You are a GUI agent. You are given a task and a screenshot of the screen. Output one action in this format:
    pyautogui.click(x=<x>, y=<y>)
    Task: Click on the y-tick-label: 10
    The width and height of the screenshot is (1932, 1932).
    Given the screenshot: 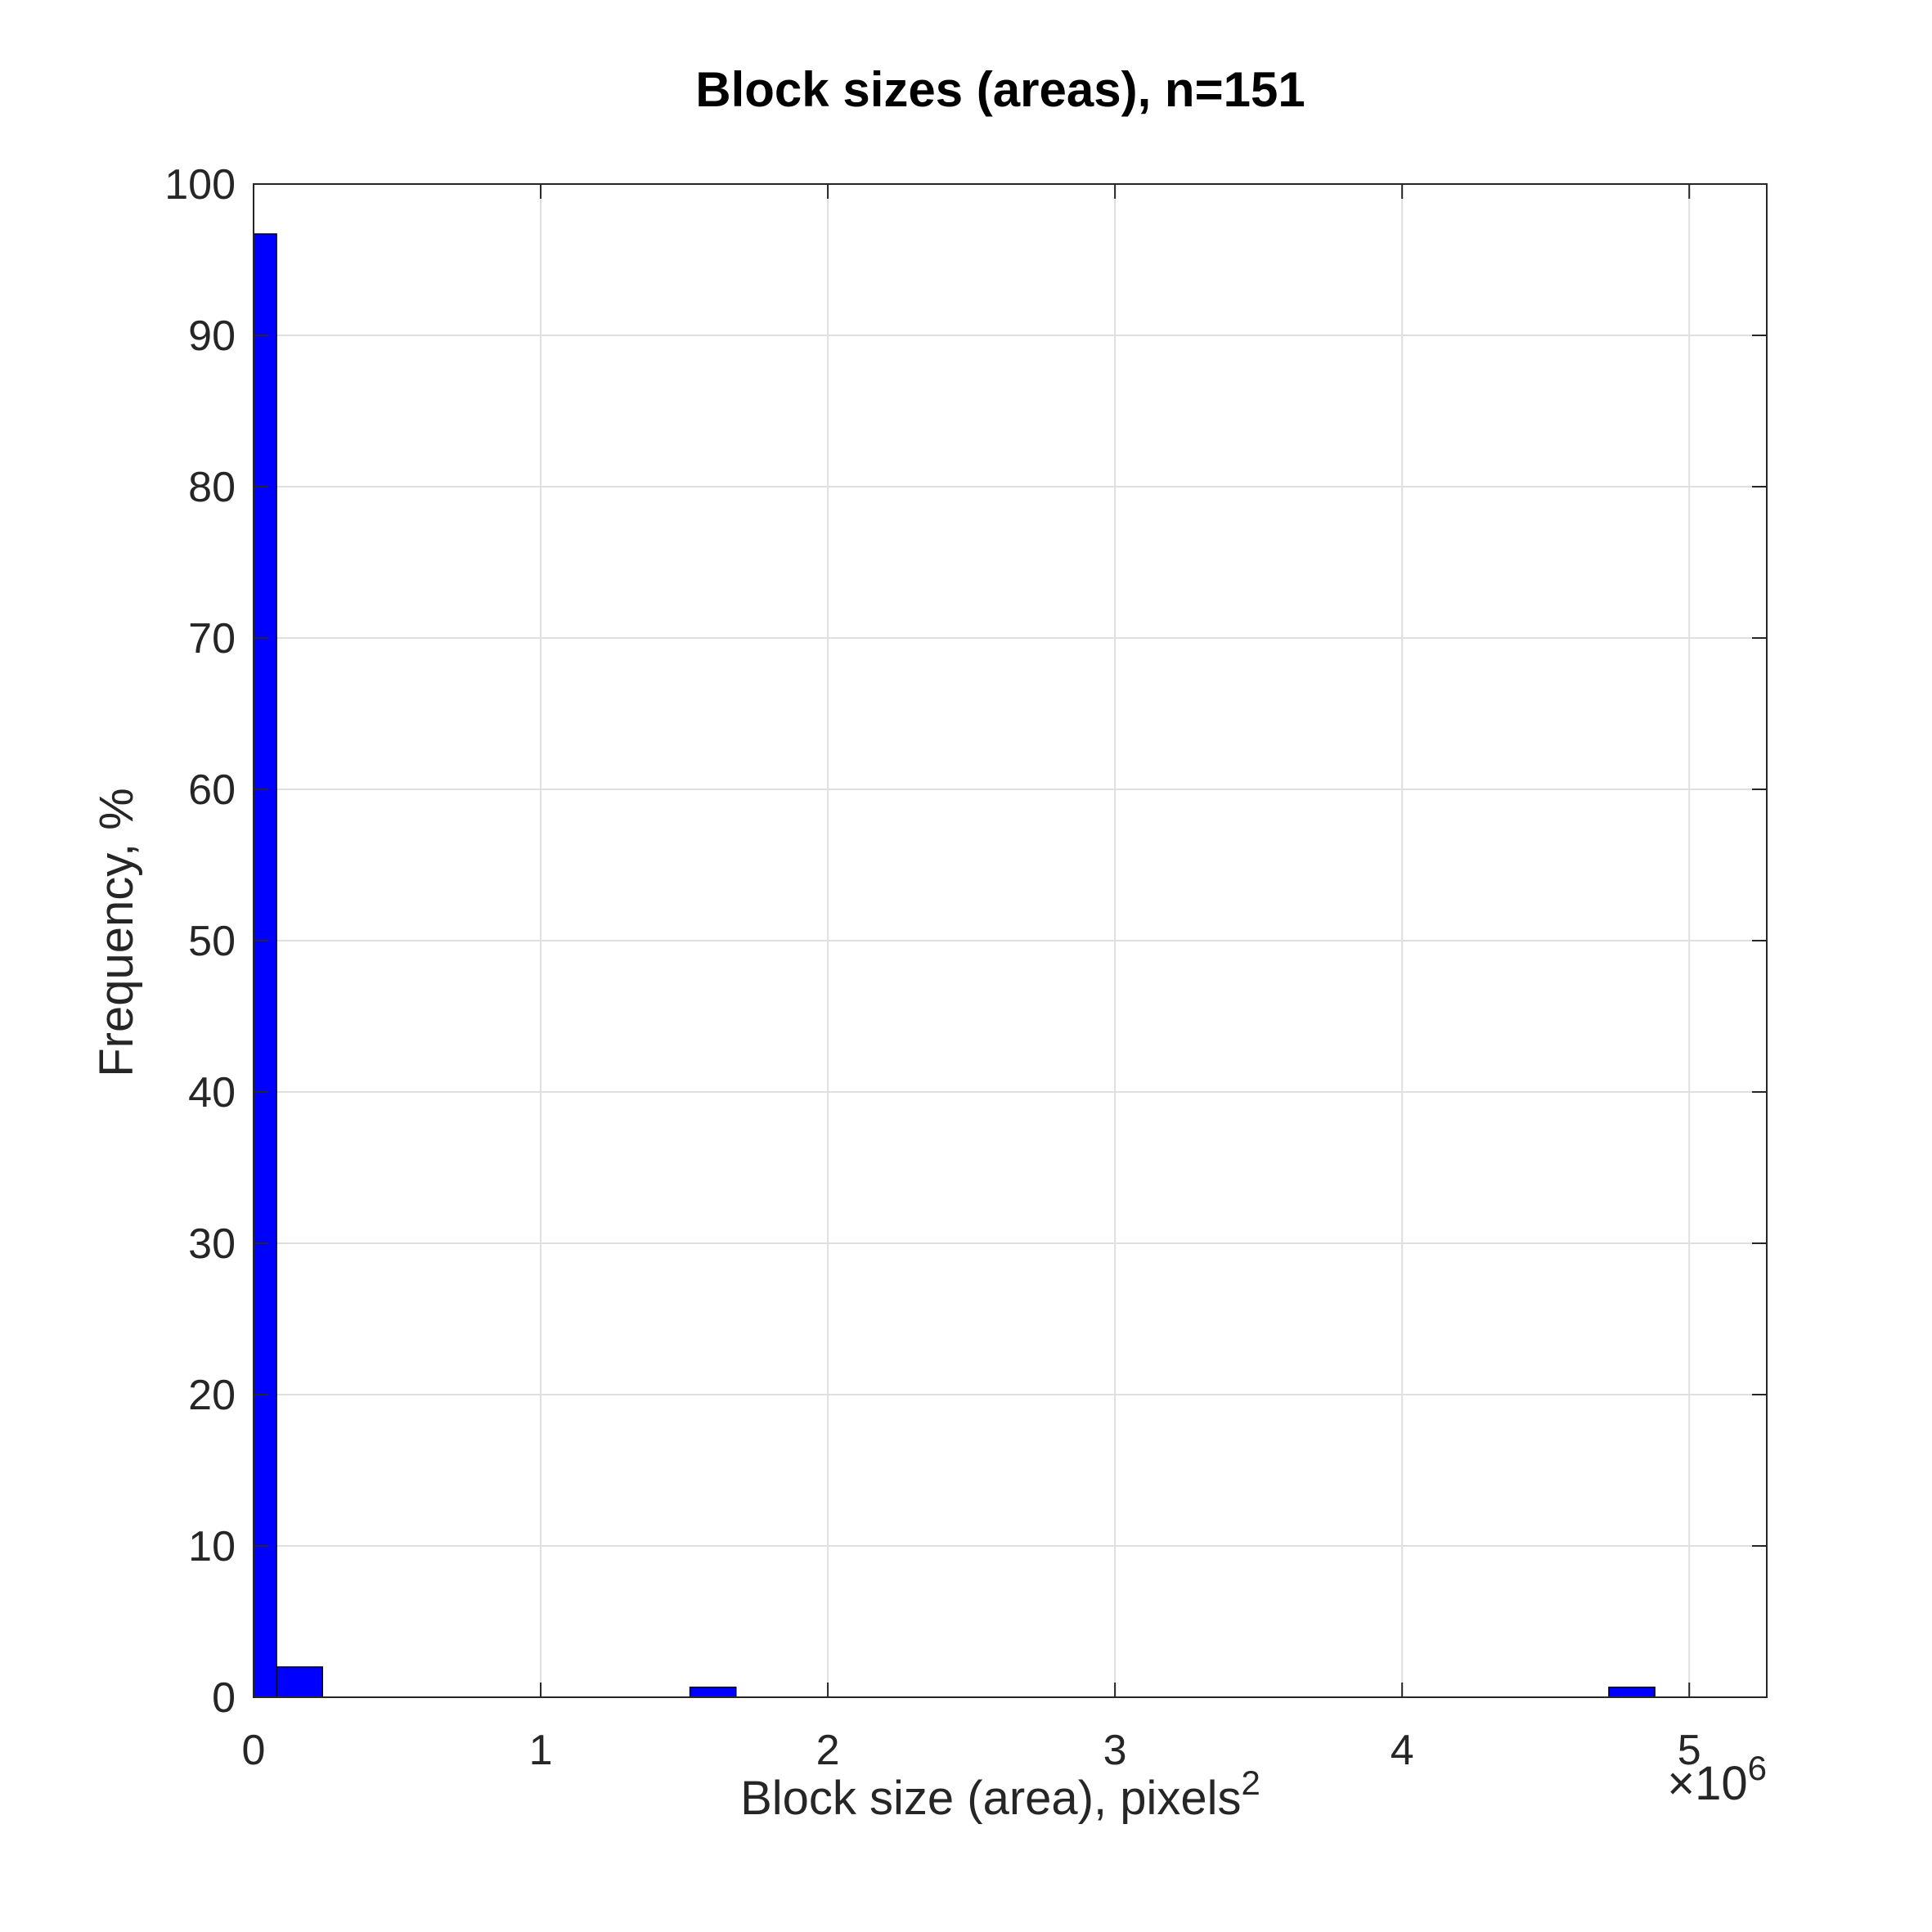 What is the action you would take?
    pyautogui.click(x=212, y=1547)
    